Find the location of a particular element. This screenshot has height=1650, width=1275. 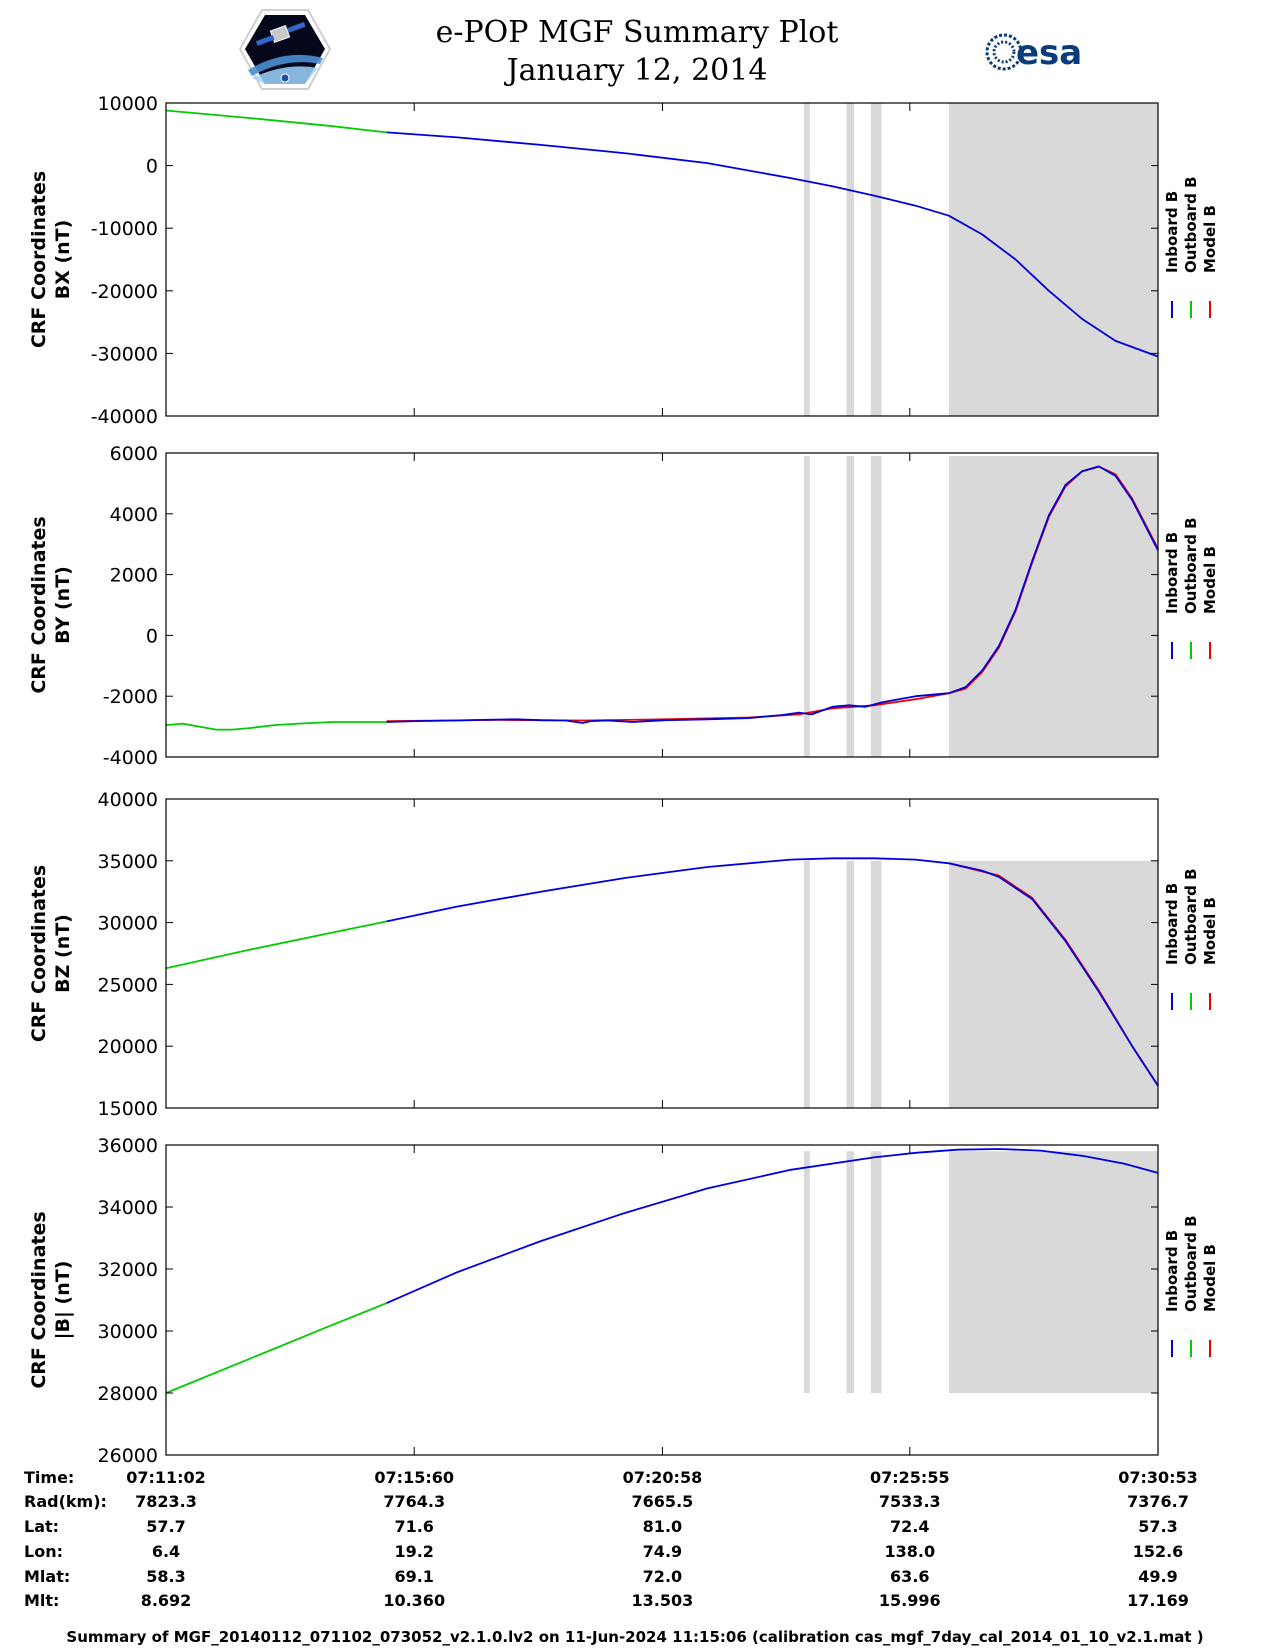

info-row-label: Rad(km): is located at coordinates (65, 1501).